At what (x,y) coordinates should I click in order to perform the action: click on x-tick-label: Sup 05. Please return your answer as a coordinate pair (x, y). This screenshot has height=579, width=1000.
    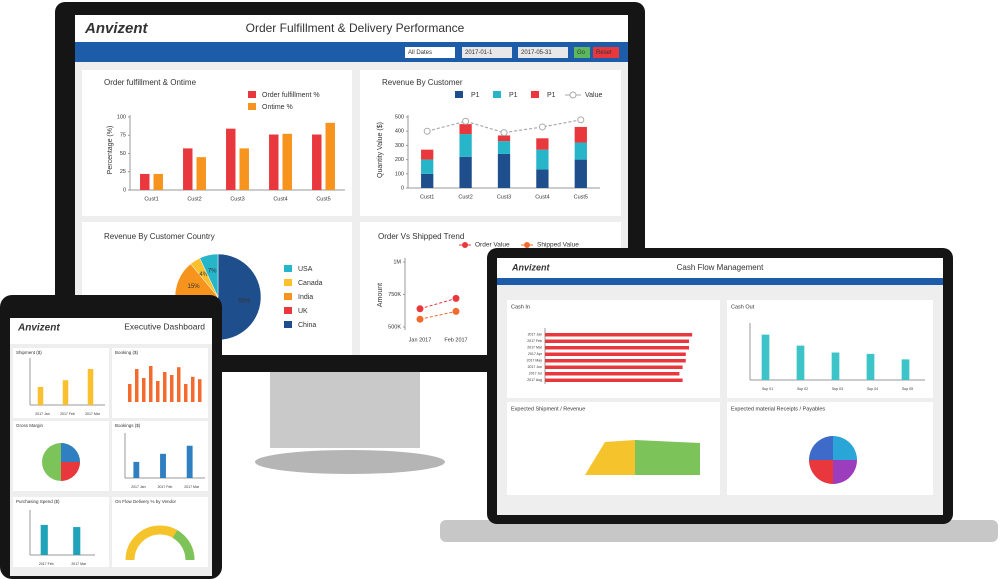
    Looking at the image, I should click on (907, 389).